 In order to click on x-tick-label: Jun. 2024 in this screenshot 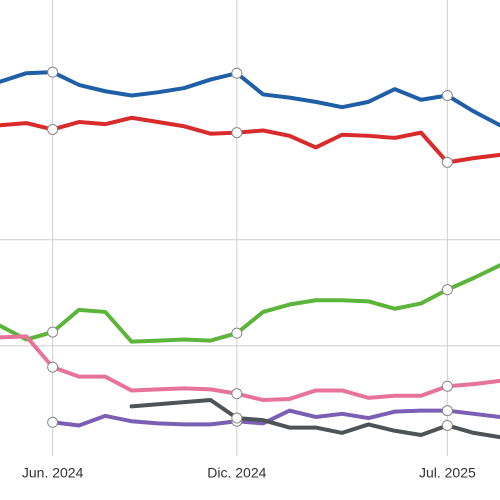, I will do `click(53, 473)`.